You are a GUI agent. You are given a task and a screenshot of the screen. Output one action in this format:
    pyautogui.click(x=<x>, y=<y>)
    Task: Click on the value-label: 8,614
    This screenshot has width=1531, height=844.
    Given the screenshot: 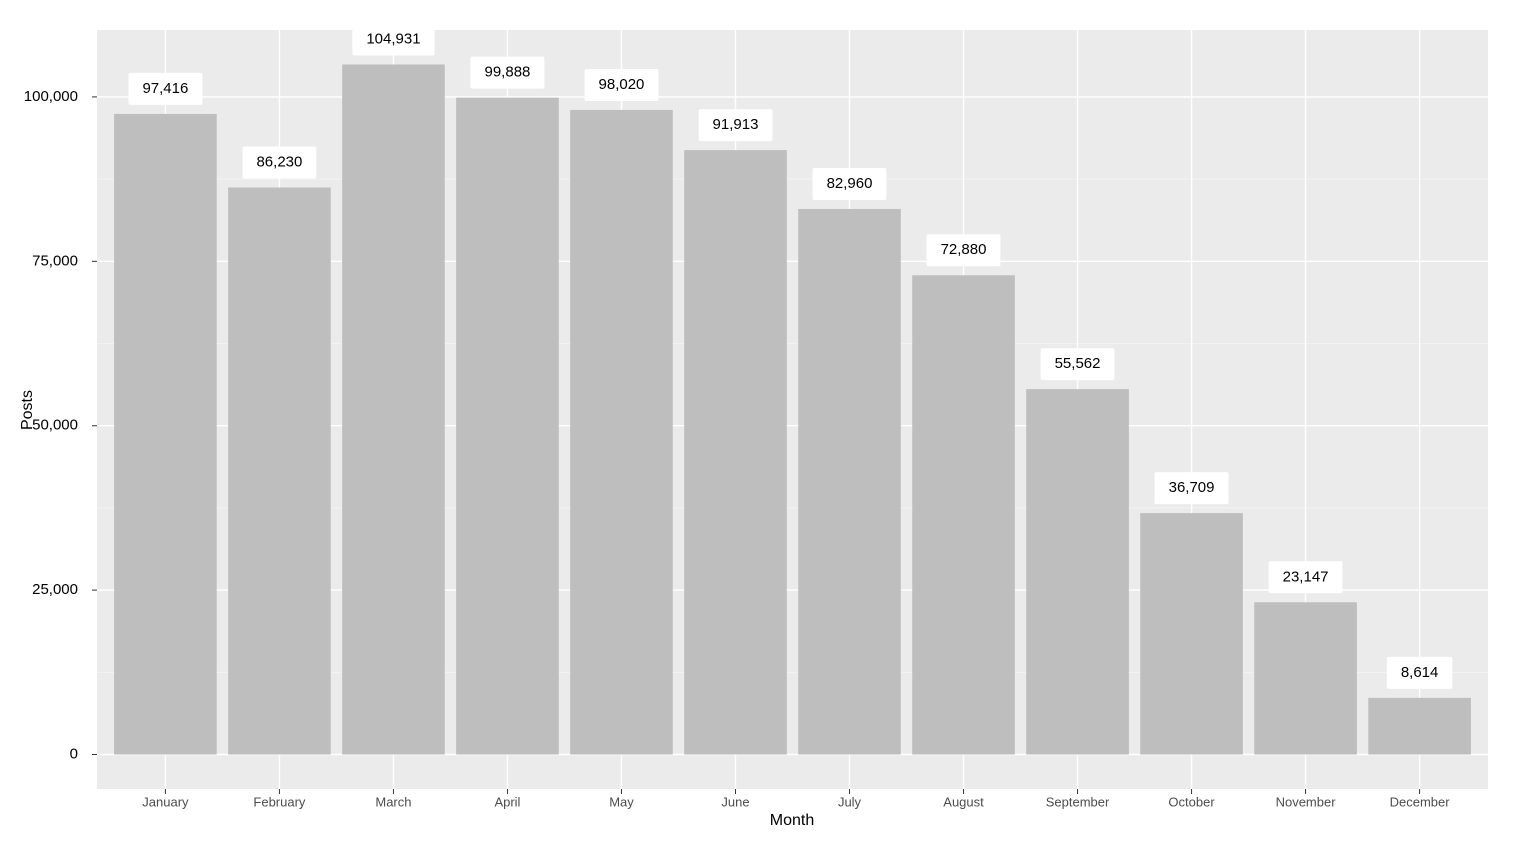 What is the action you would take?
    pyautogui.click(x=1420, y=672)
    